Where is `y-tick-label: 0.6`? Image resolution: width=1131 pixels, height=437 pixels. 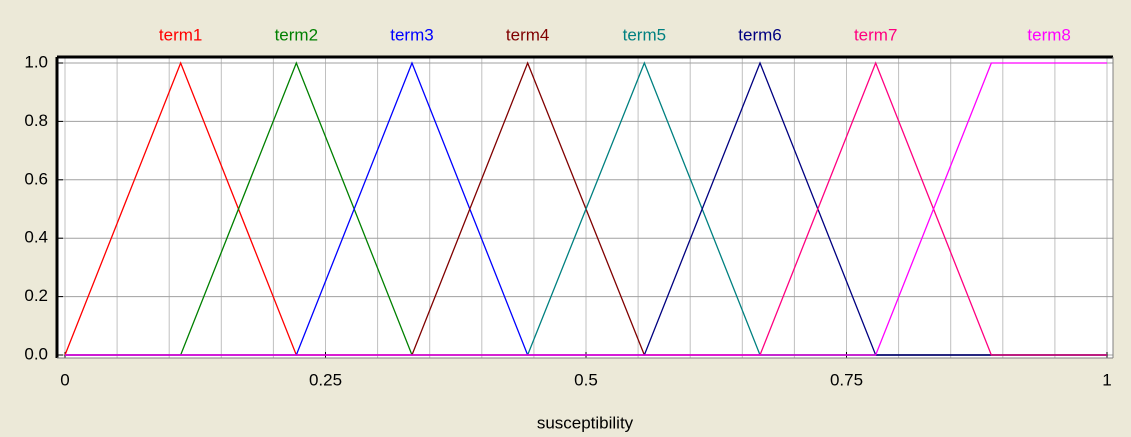 y-tick-label: 0.6 is located at coordinates (36, 178).